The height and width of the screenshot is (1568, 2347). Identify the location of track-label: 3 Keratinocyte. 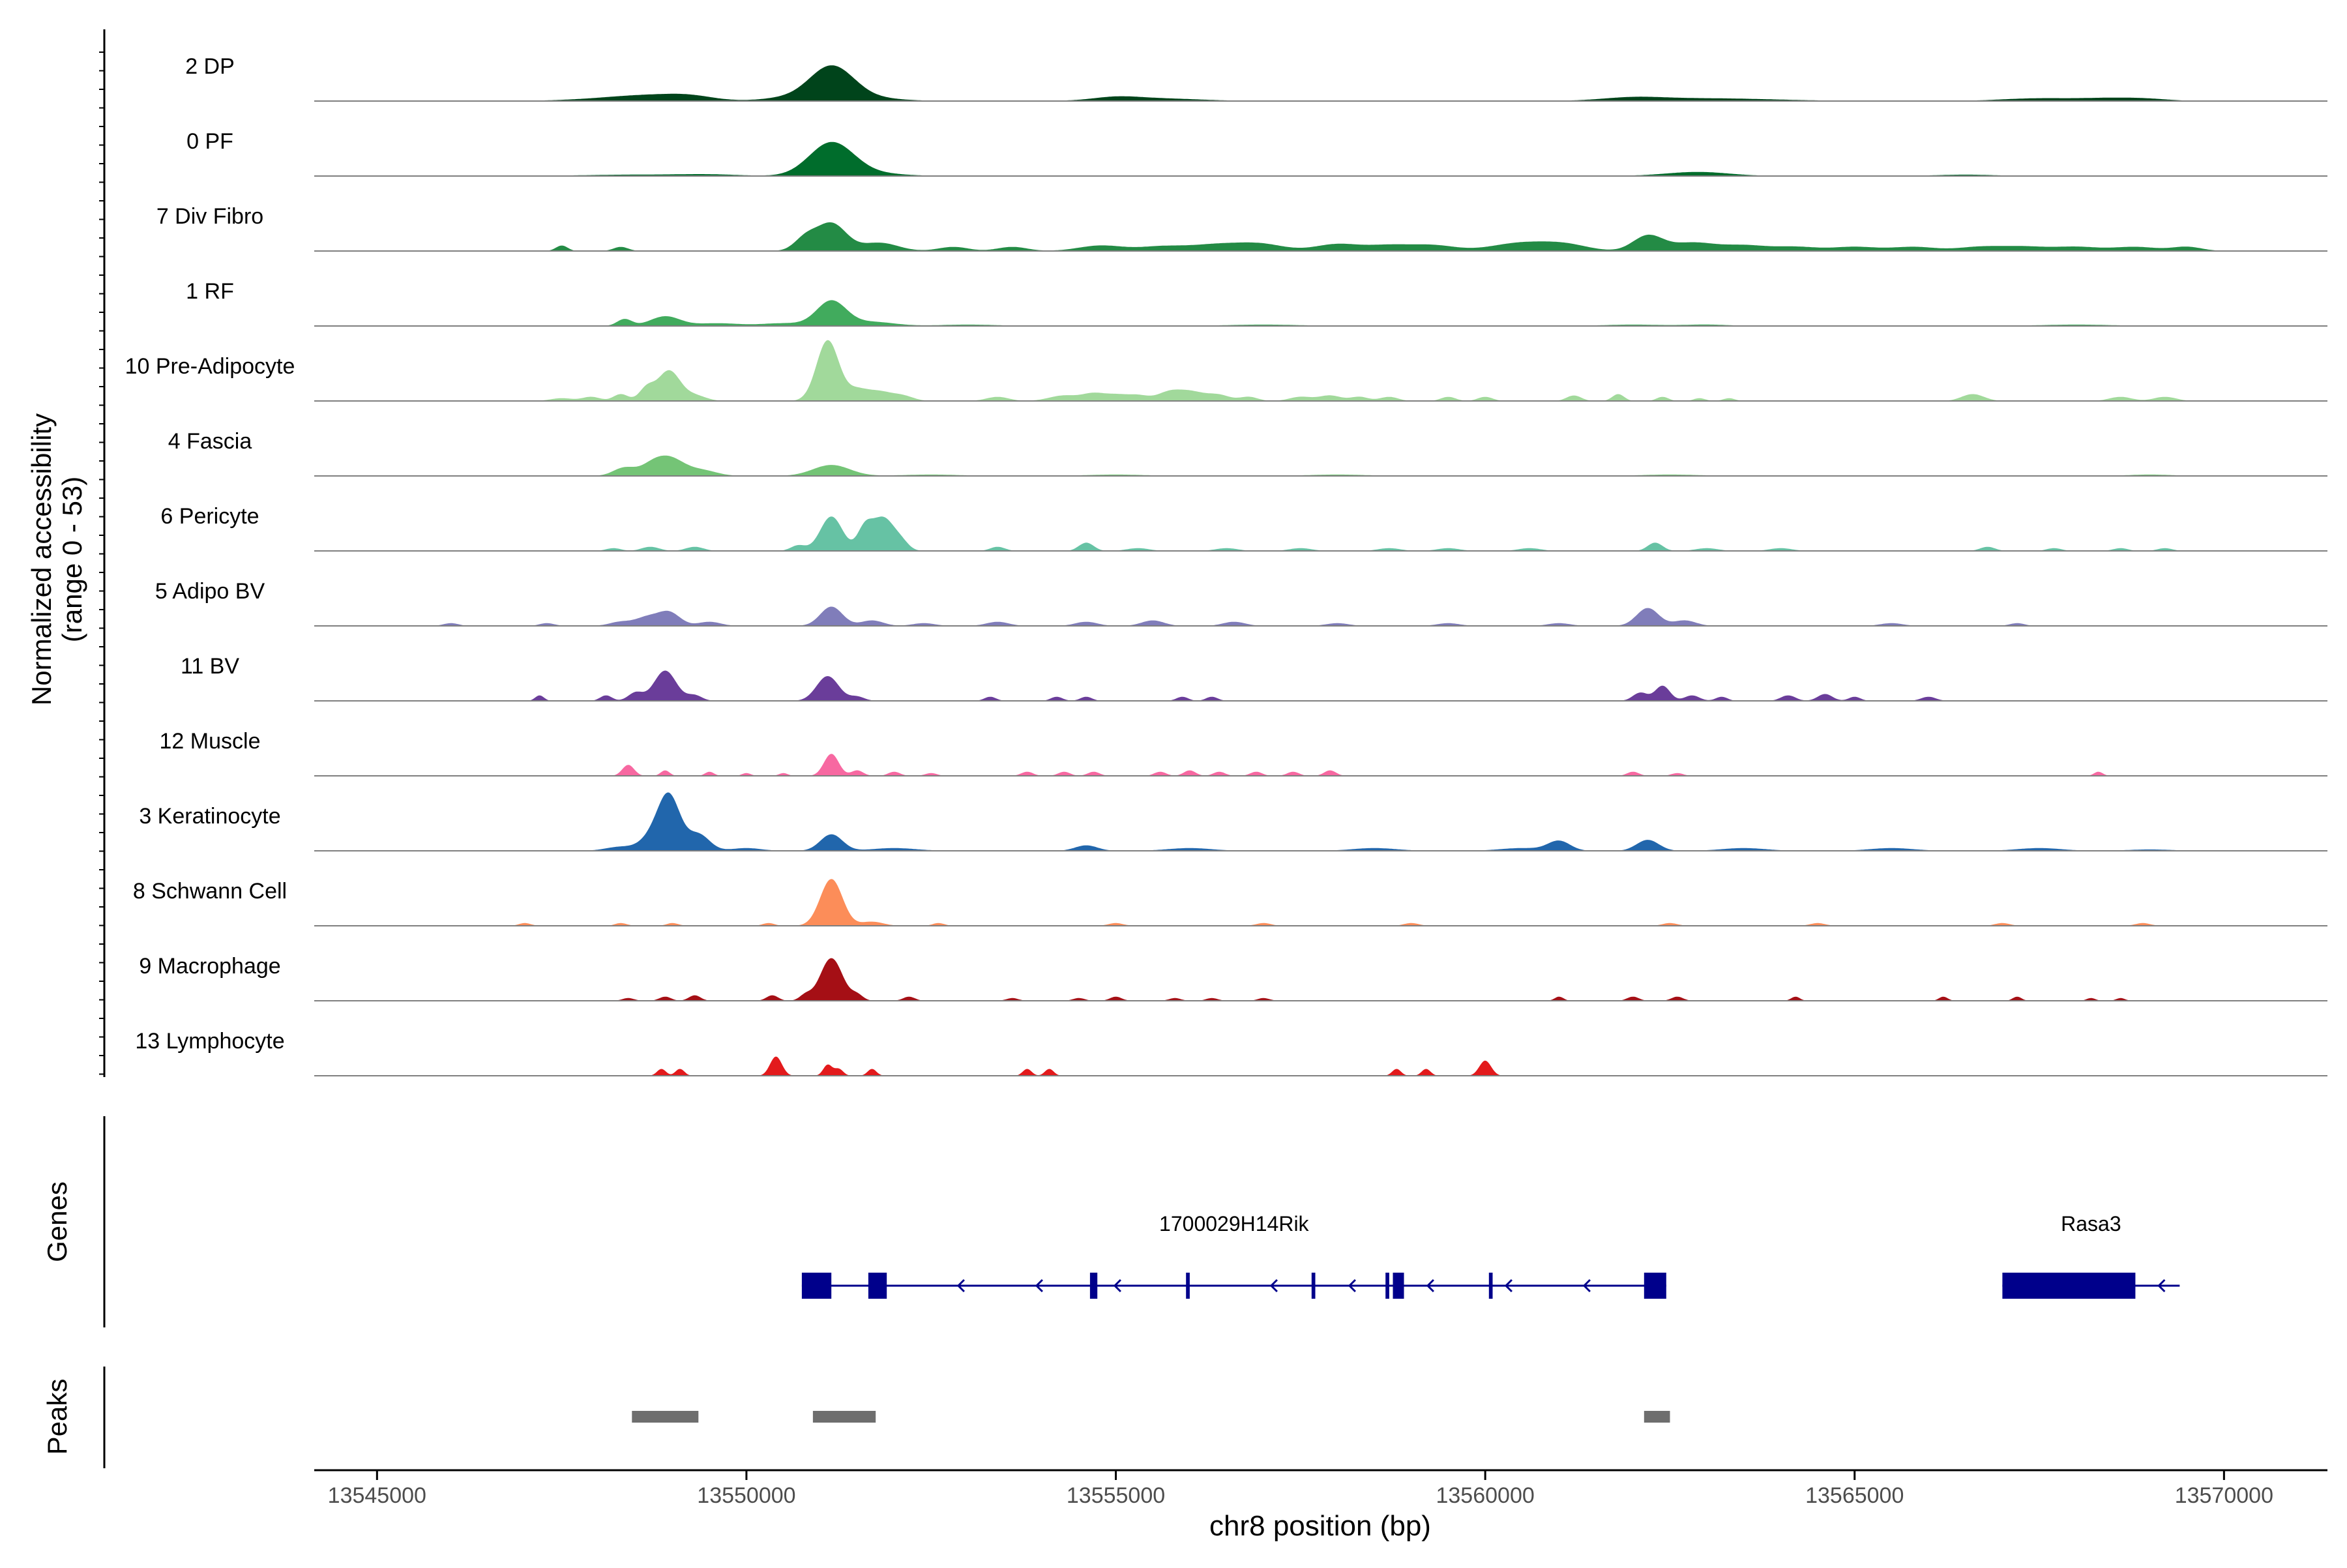
(209, 816).